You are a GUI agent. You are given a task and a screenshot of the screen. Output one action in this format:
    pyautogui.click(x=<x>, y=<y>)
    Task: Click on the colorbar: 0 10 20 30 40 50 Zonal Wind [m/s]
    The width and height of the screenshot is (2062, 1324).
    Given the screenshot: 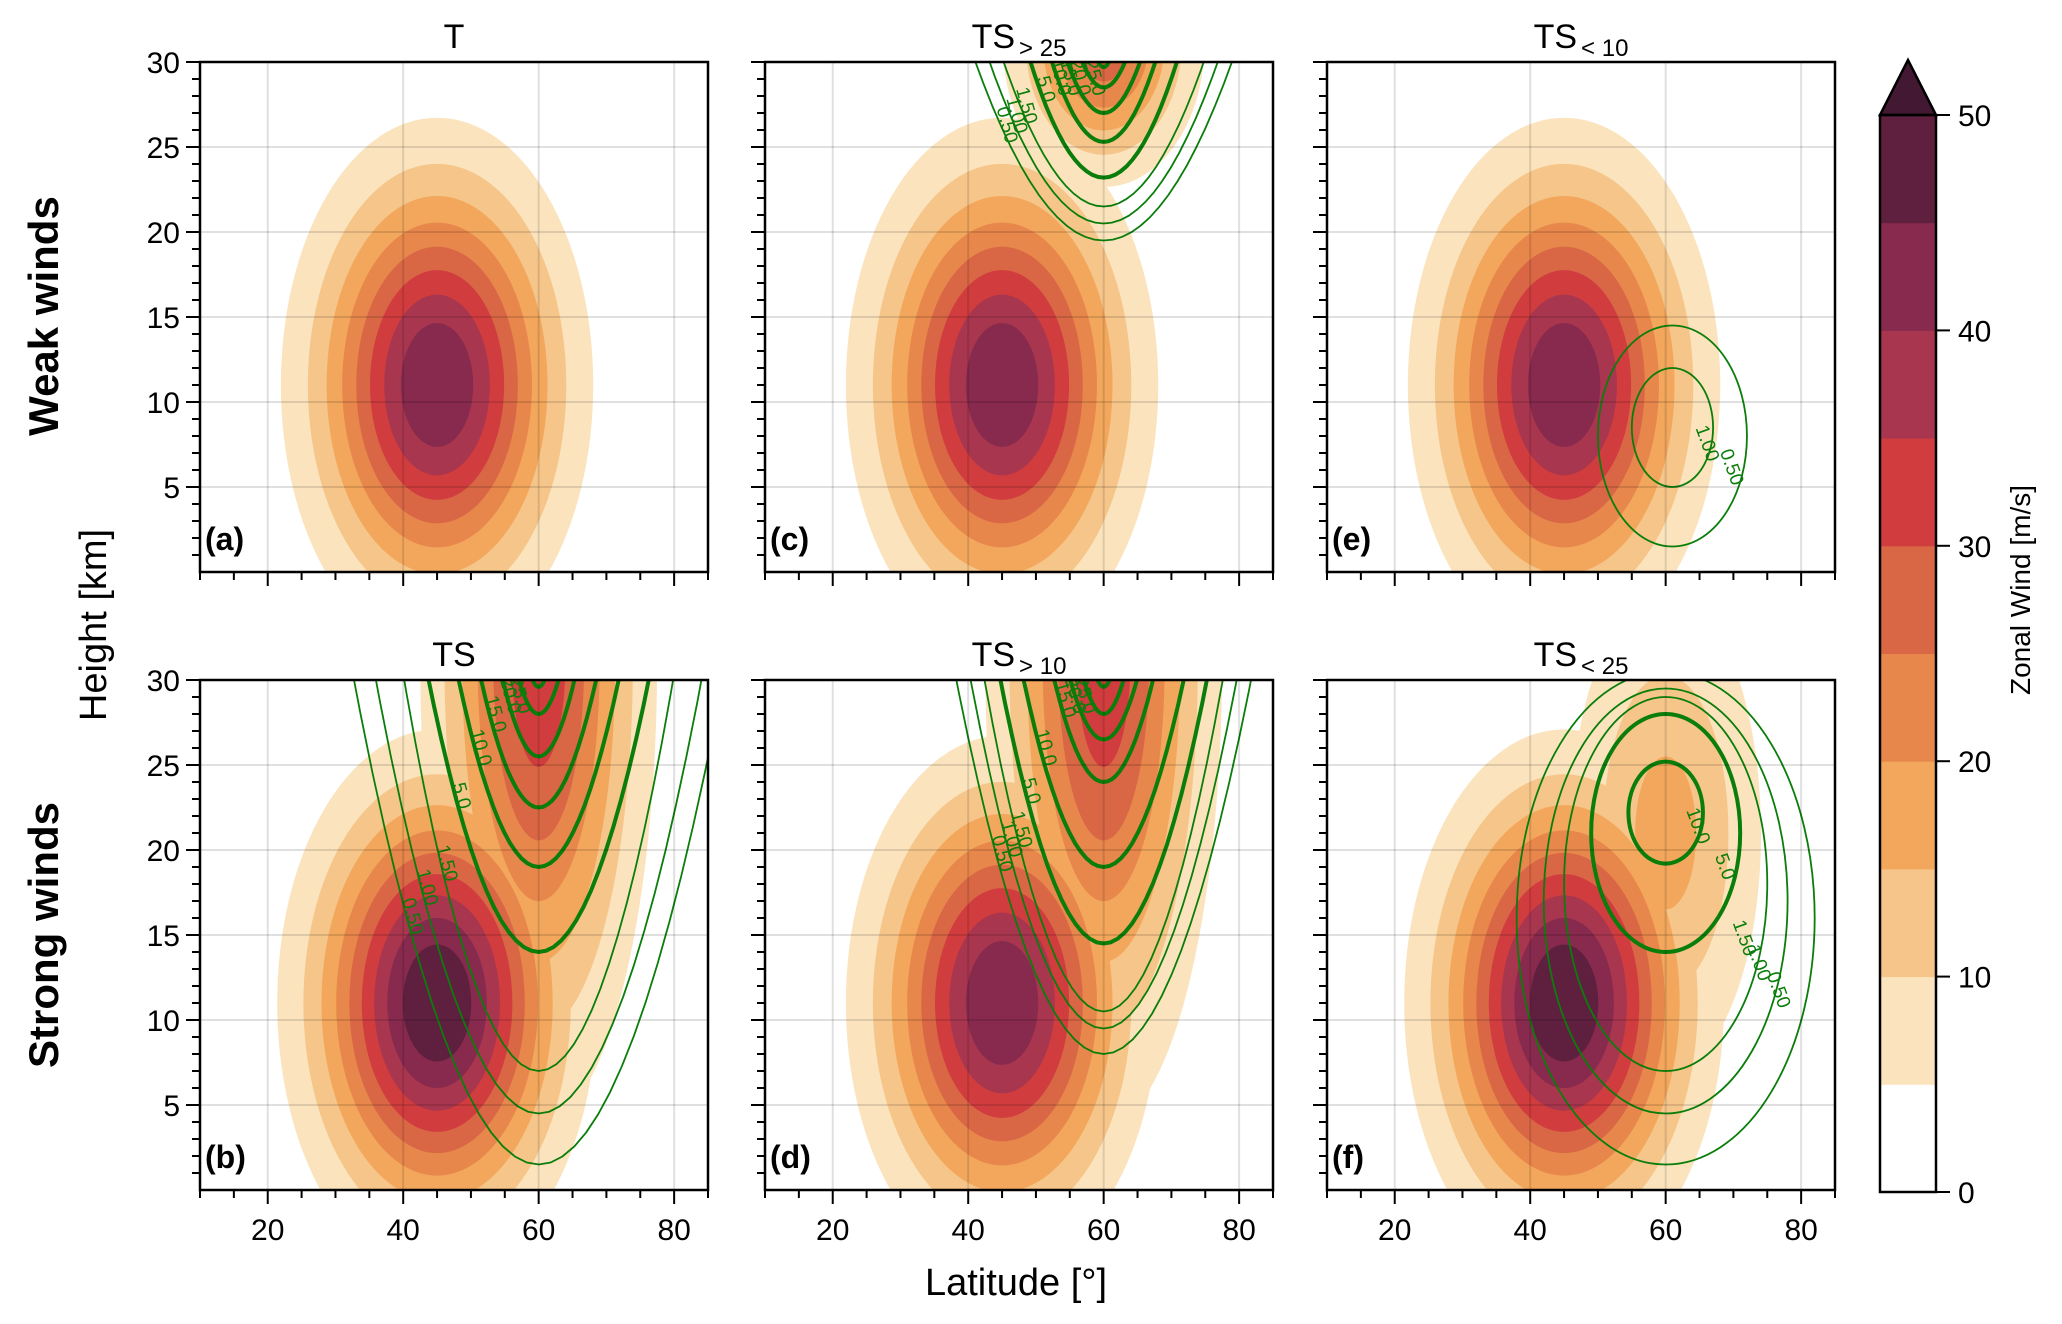 What is the action you would take?
    pyautogui.click(x=1956, y=633)
    